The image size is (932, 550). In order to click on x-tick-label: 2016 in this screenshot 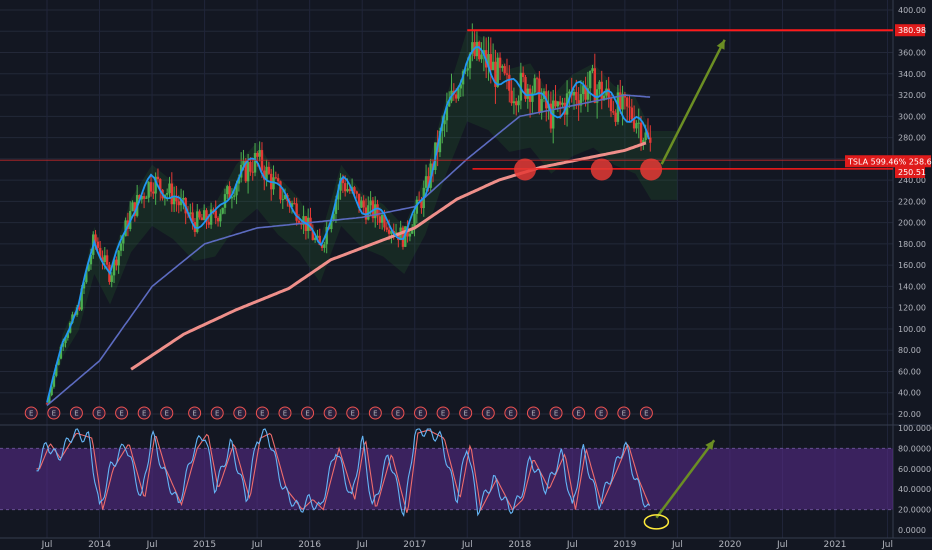, I will do `click(309, 545)`.